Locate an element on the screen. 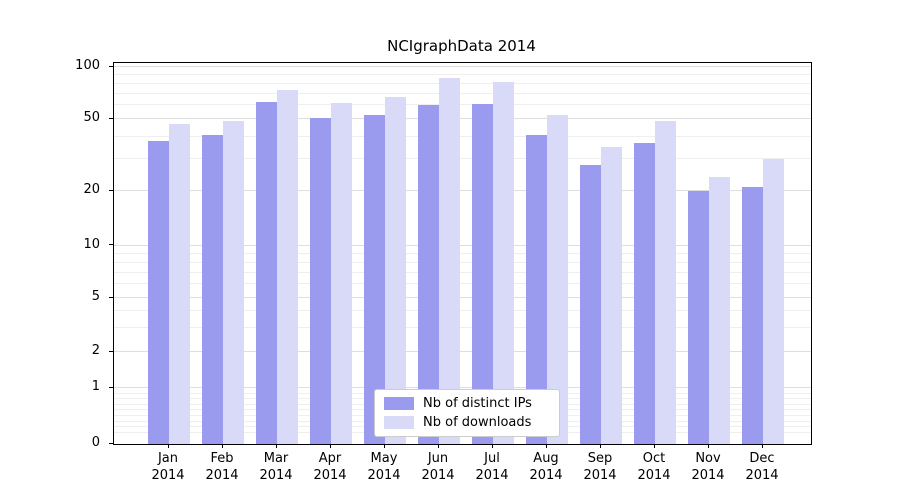 This screenshot has width=900, height=500. legend-label-downloads: Nb of downloads is located at coordinates (477, 422).